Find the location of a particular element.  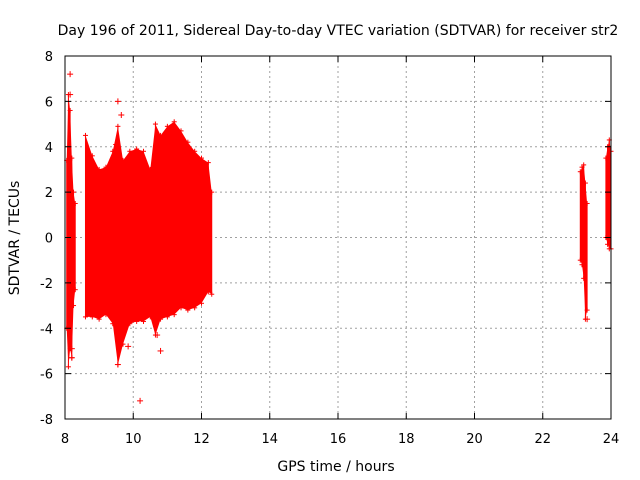

x-tick-label: 18 is located at coordinates (406, 439).